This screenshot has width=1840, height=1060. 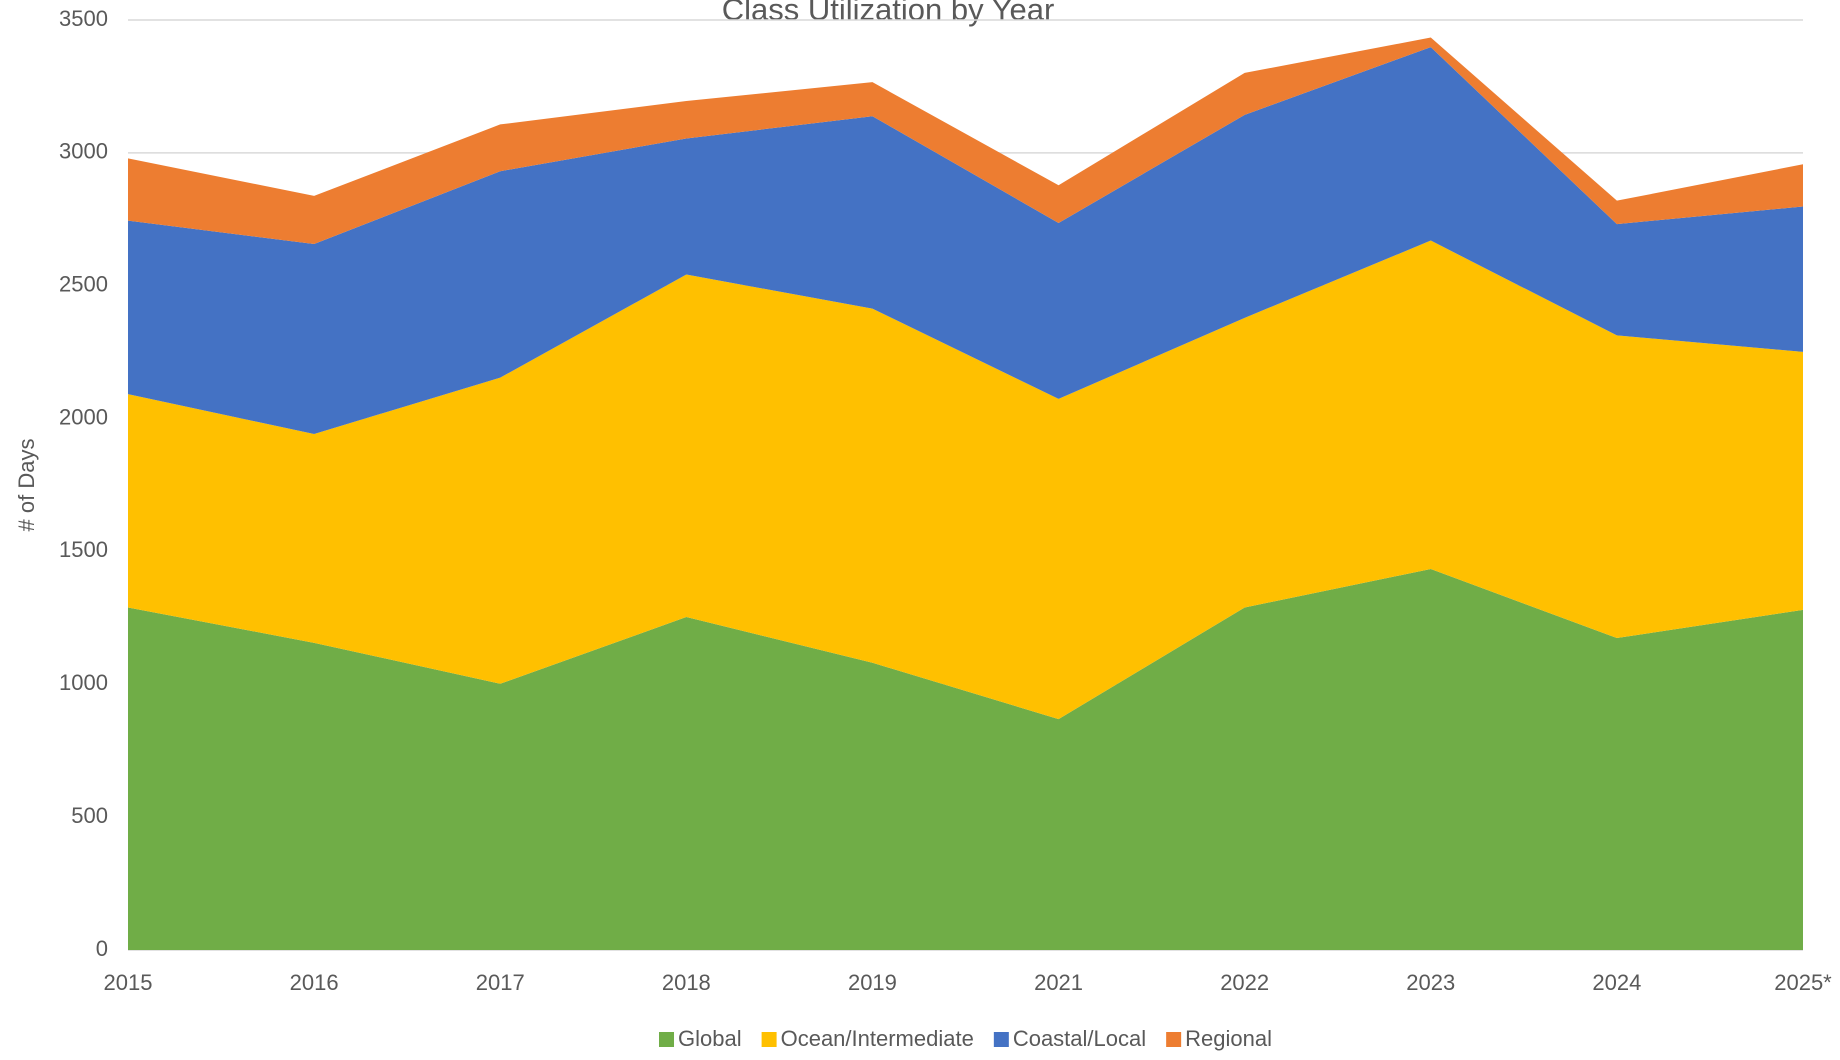 I want to click on x-tick-label: 2022, so click(x=1244, y=982).